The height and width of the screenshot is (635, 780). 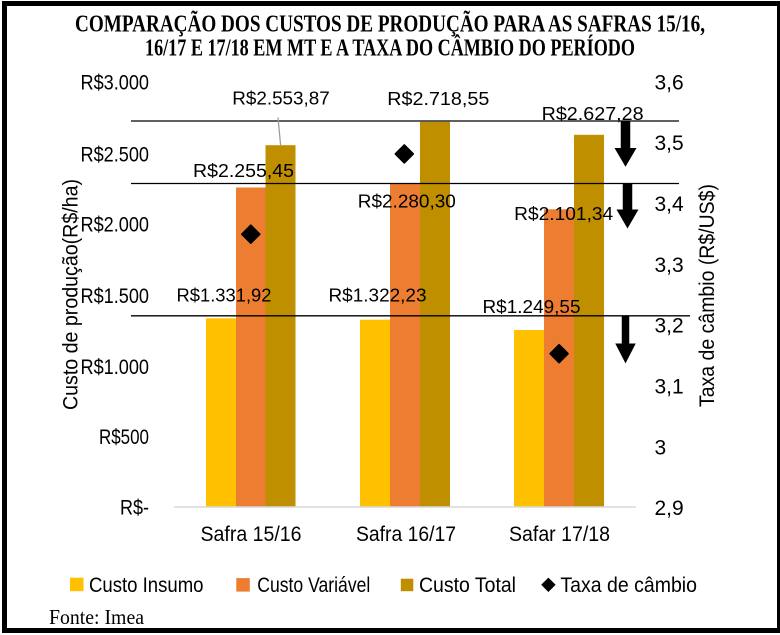 What do you see at coordinates (669, 143) in the screenshot?
I see `svg-text: 3,5` at bounding box center [669, 143].